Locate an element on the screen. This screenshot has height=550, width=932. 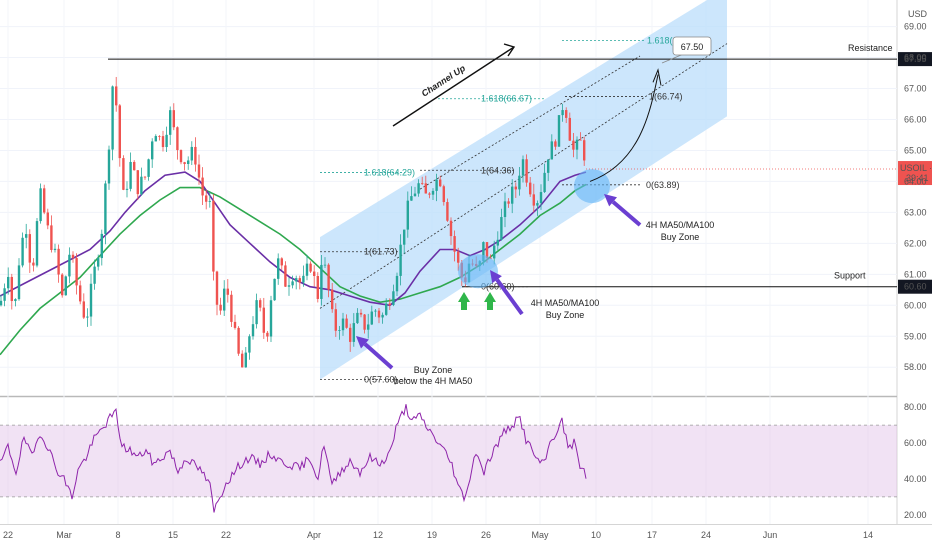
buy-zone-arrow is located at coordinates (623, 210).